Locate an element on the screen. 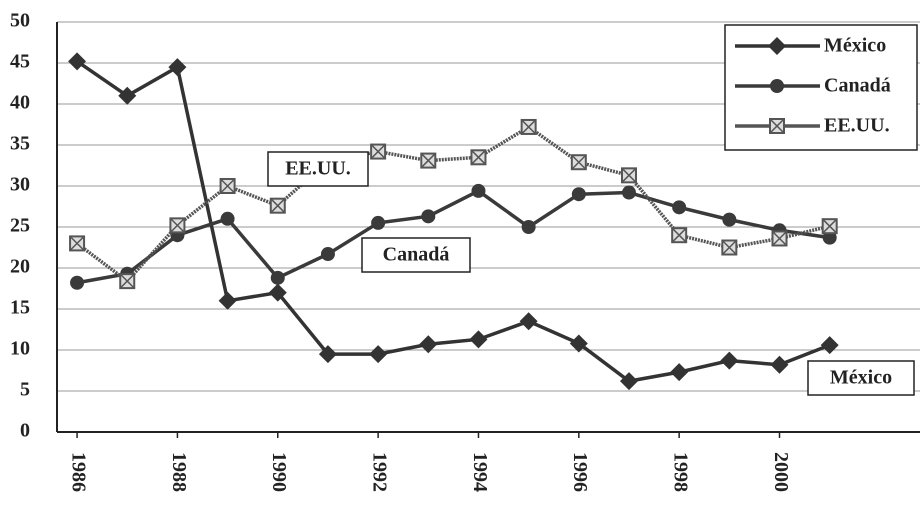  y-tick-label: 45 is located at coordinates (20, 62).